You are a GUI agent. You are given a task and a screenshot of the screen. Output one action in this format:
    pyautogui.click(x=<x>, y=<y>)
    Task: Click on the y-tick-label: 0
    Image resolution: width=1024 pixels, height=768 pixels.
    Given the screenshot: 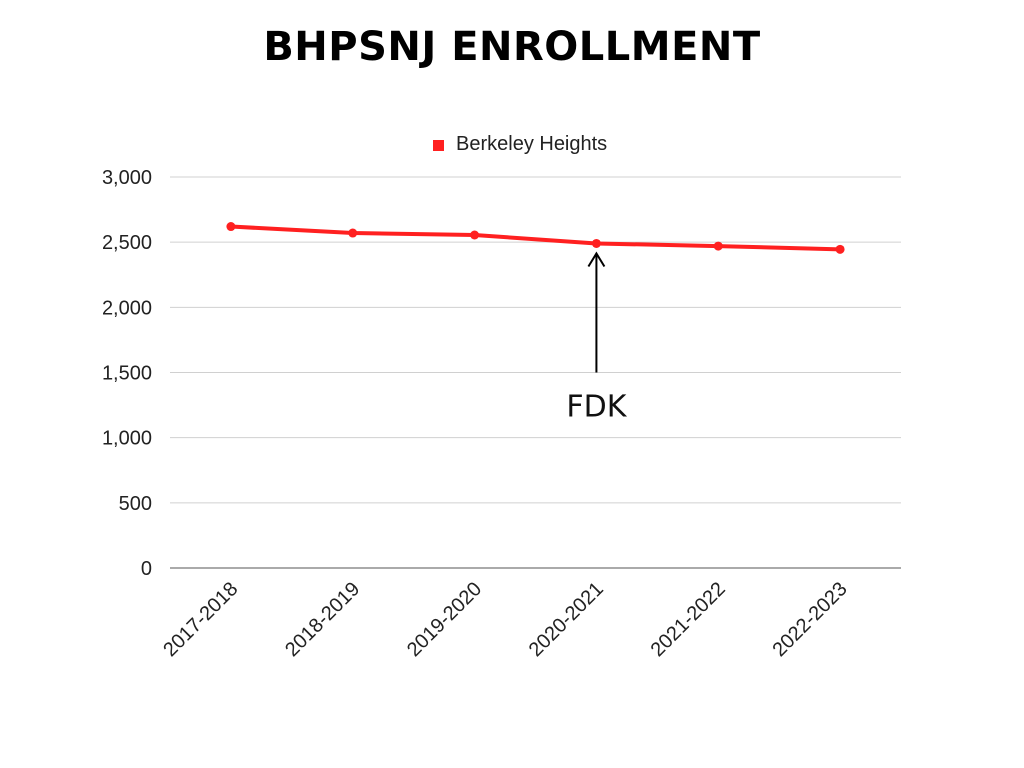 What is the action you would take?
    pyautogui.click(x=146, y=569)
    